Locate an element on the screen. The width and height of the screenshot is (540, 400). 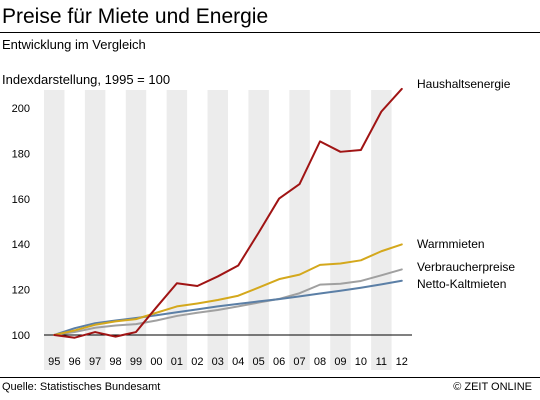
y-tick-label: 120 is located at coordinates (21, 291).